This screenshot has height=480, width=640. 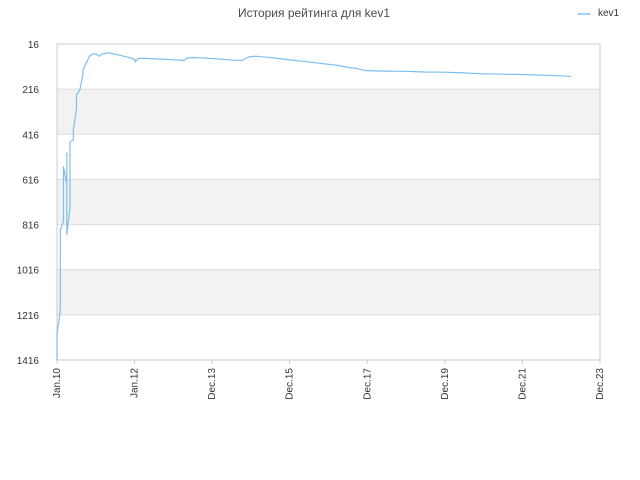 What do you see at coordinates (212, 384) in the screenshot?
I see `x-tick-label: Dec.13` at bounding box center [212, 384].